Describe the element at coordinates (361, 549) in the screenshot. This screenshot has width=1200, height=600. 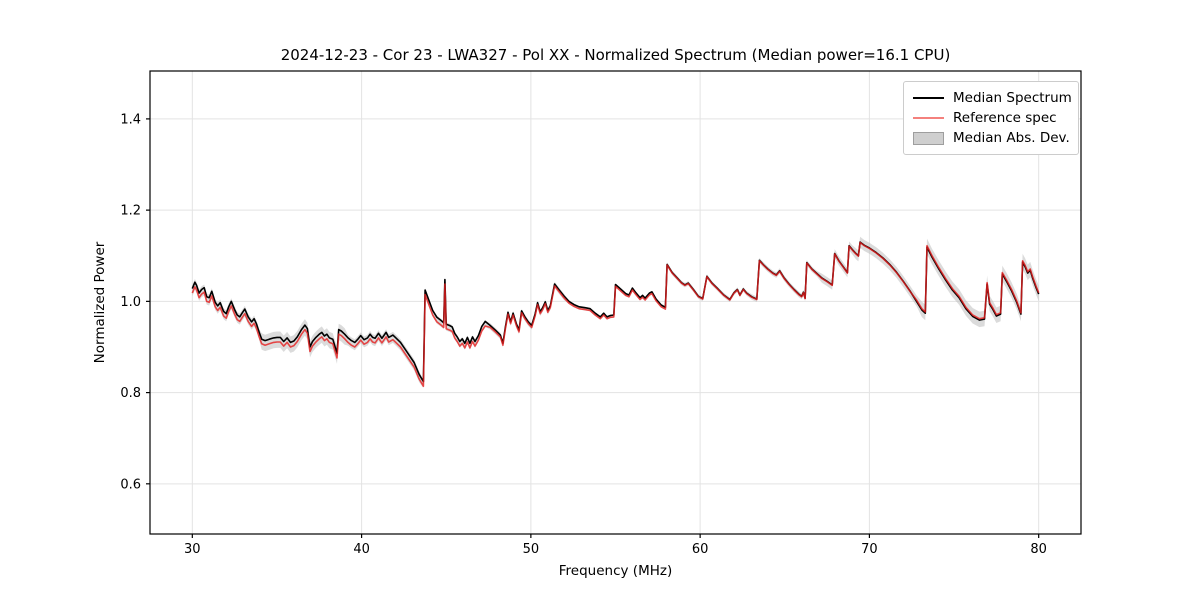
I see `x-tick-label: 40` at that location.